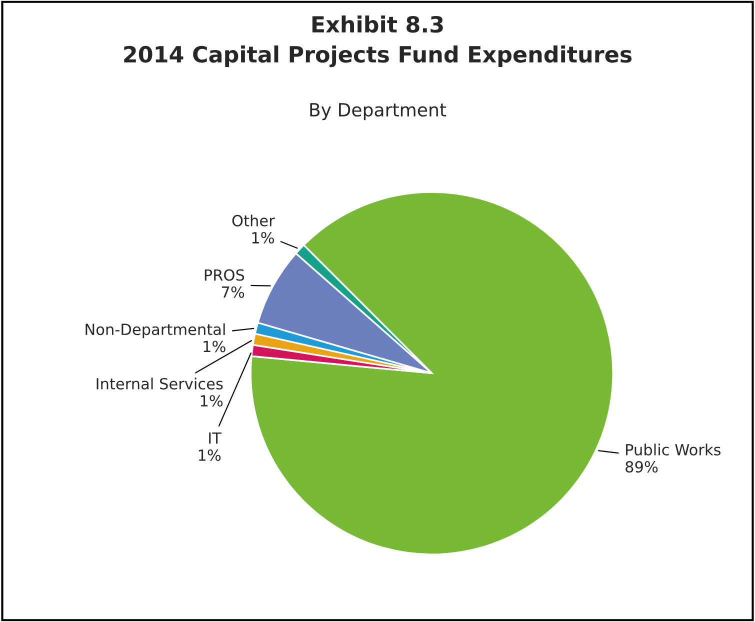 Image resolution: width=755 pixels, height=622 pixels. What do you see at coordinates (378, 111) in the screenshot?
I see `chart-subtitle: By Department` at bounding box center [378, 111].